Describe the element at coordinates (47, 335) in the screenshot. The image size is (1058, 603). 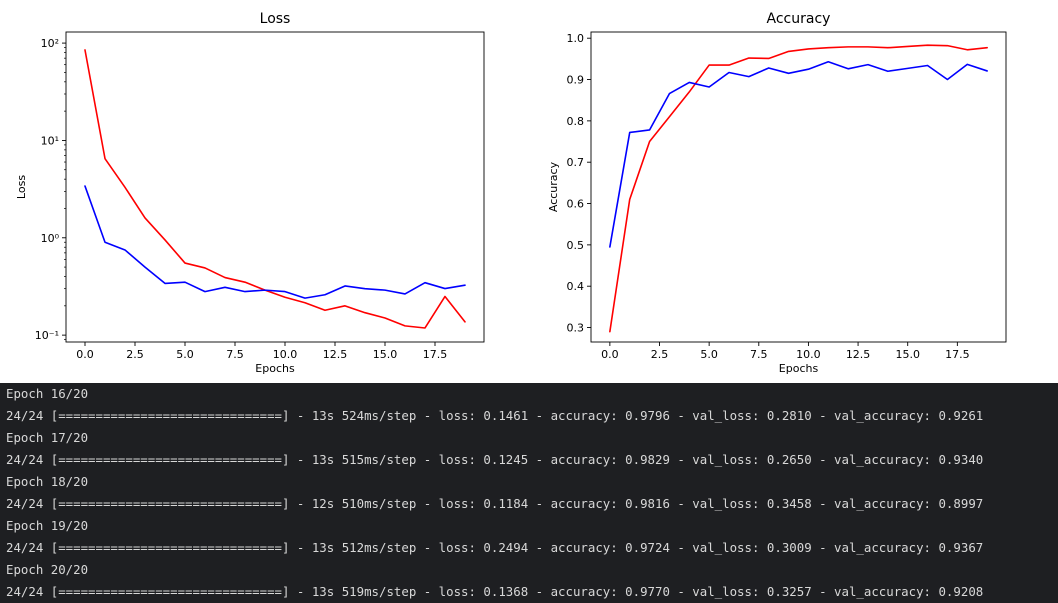
I see `y-tick-label: 10⁻¹` at that location.